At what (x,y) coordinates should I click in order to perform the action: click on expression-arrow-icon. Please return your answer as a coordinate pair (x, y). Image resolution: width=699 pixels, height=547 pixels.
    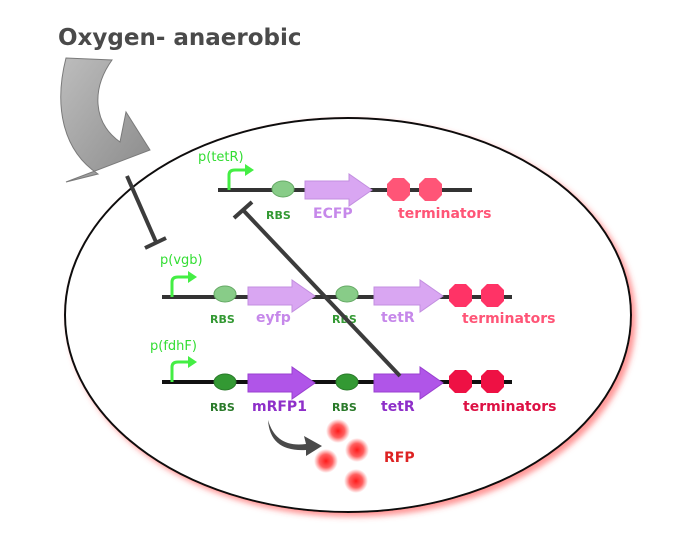
    Looking at the image, I should click on (295, 438).